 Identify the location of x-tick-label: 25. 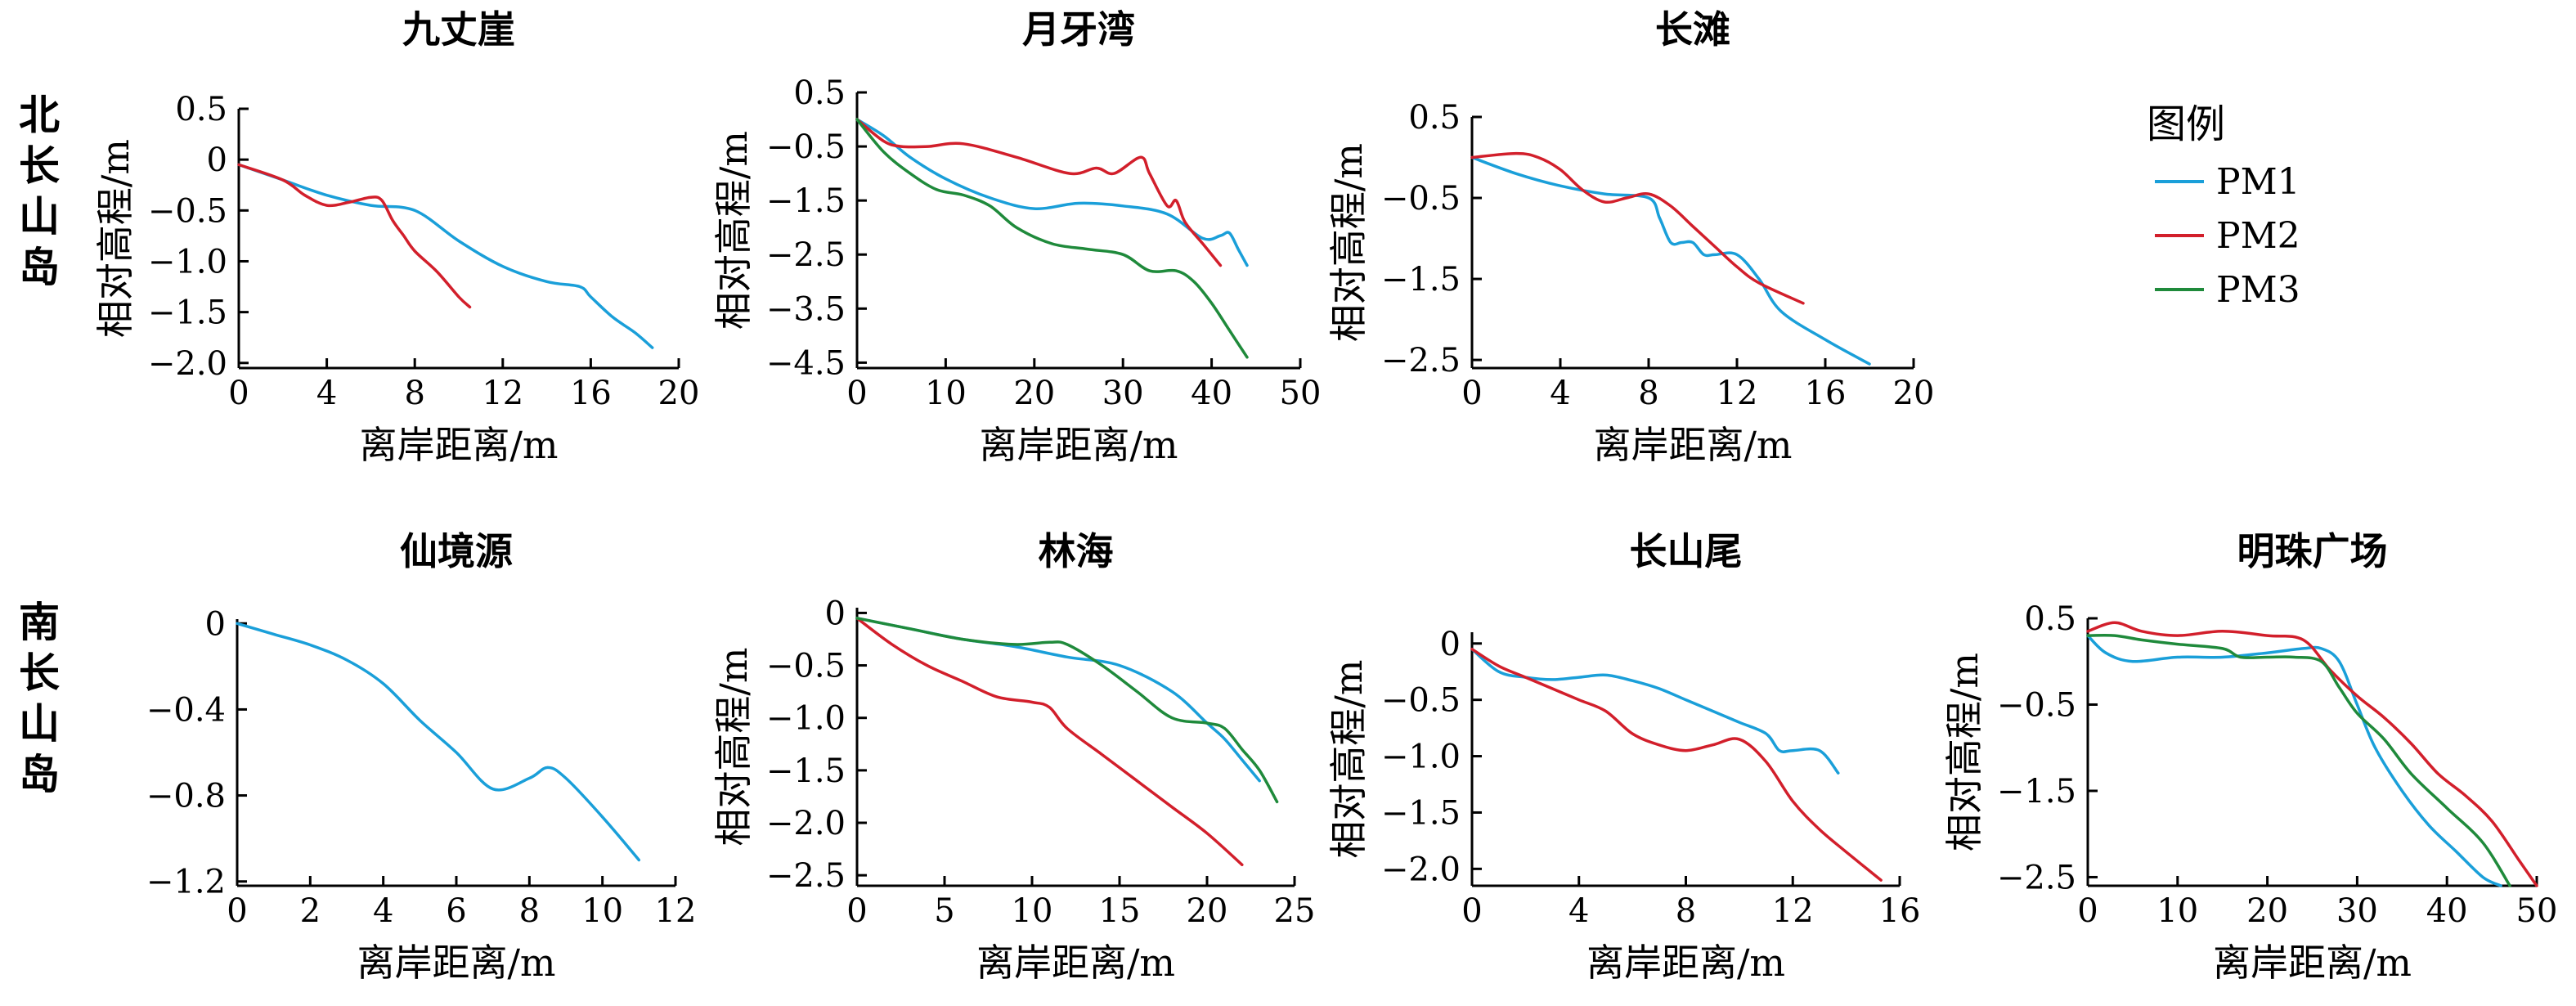
(1295, 911).